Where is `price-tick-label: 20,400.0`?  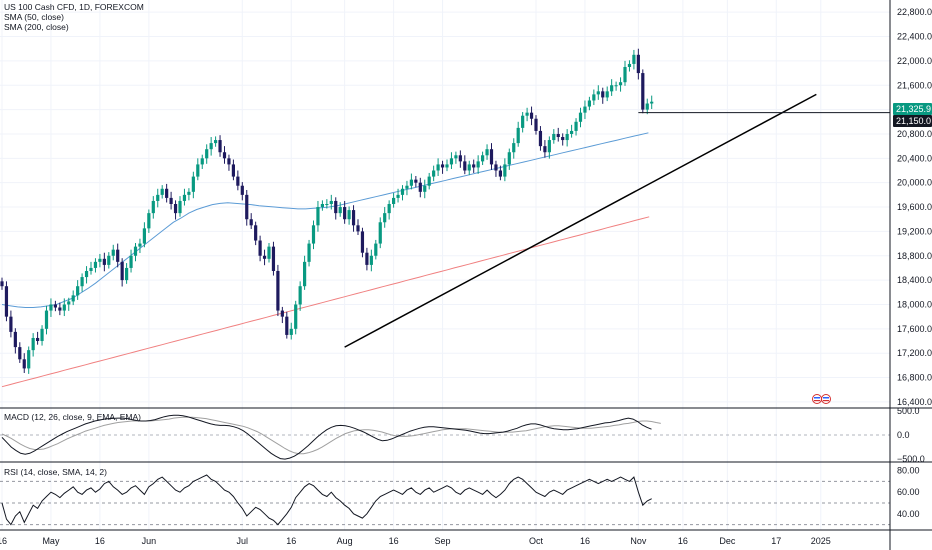 price-tick-label: 20,400.0 is located at coordinates (914, 158).